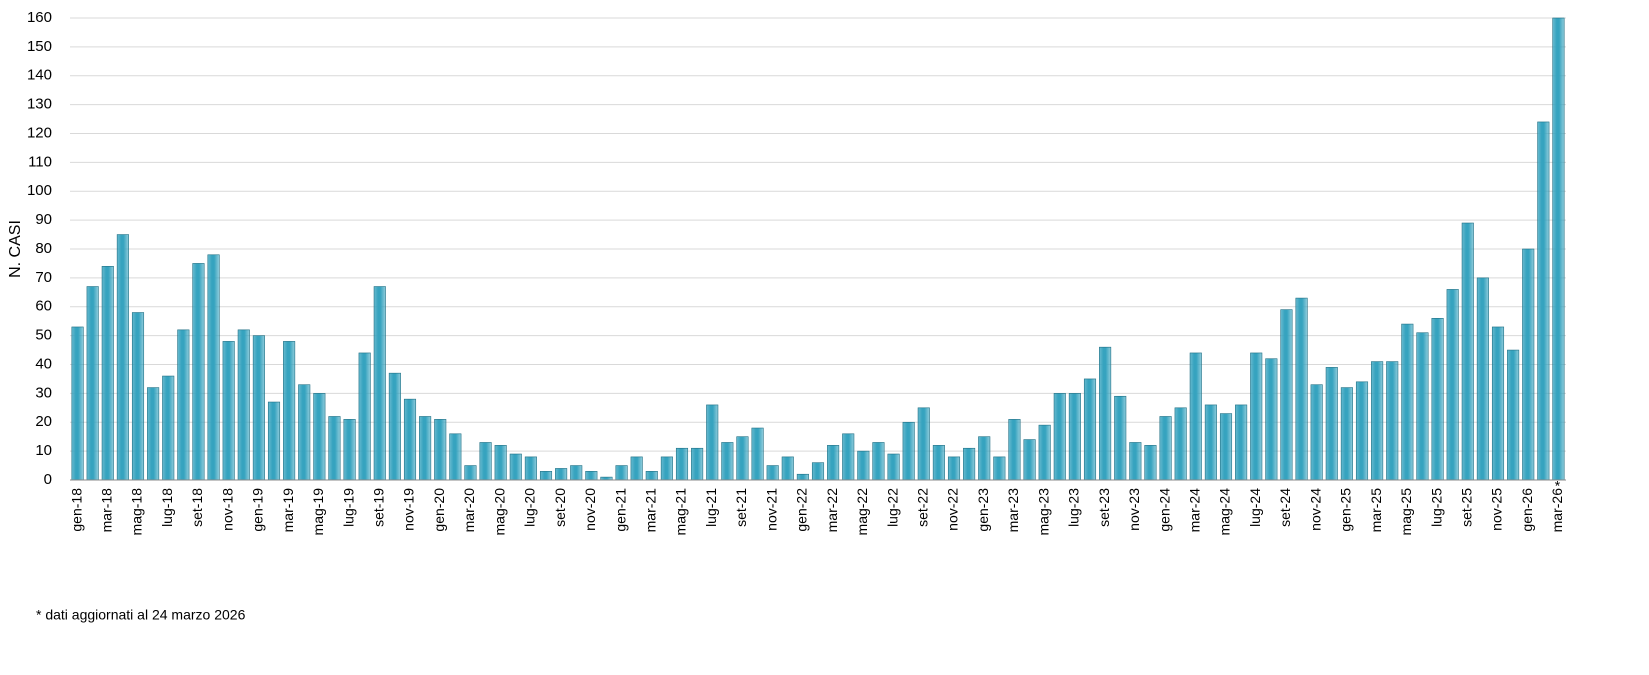  What do you see at coordinates (409, 509) in the screenshot?
I see `x-tick-label: nov-19` at bounding box center [409, 509].